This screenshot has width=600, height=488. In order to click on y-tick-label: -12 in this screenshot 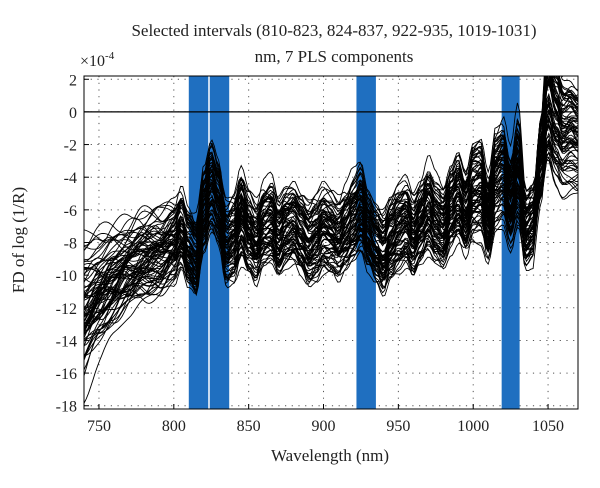, I will do `click(66, 309)`.